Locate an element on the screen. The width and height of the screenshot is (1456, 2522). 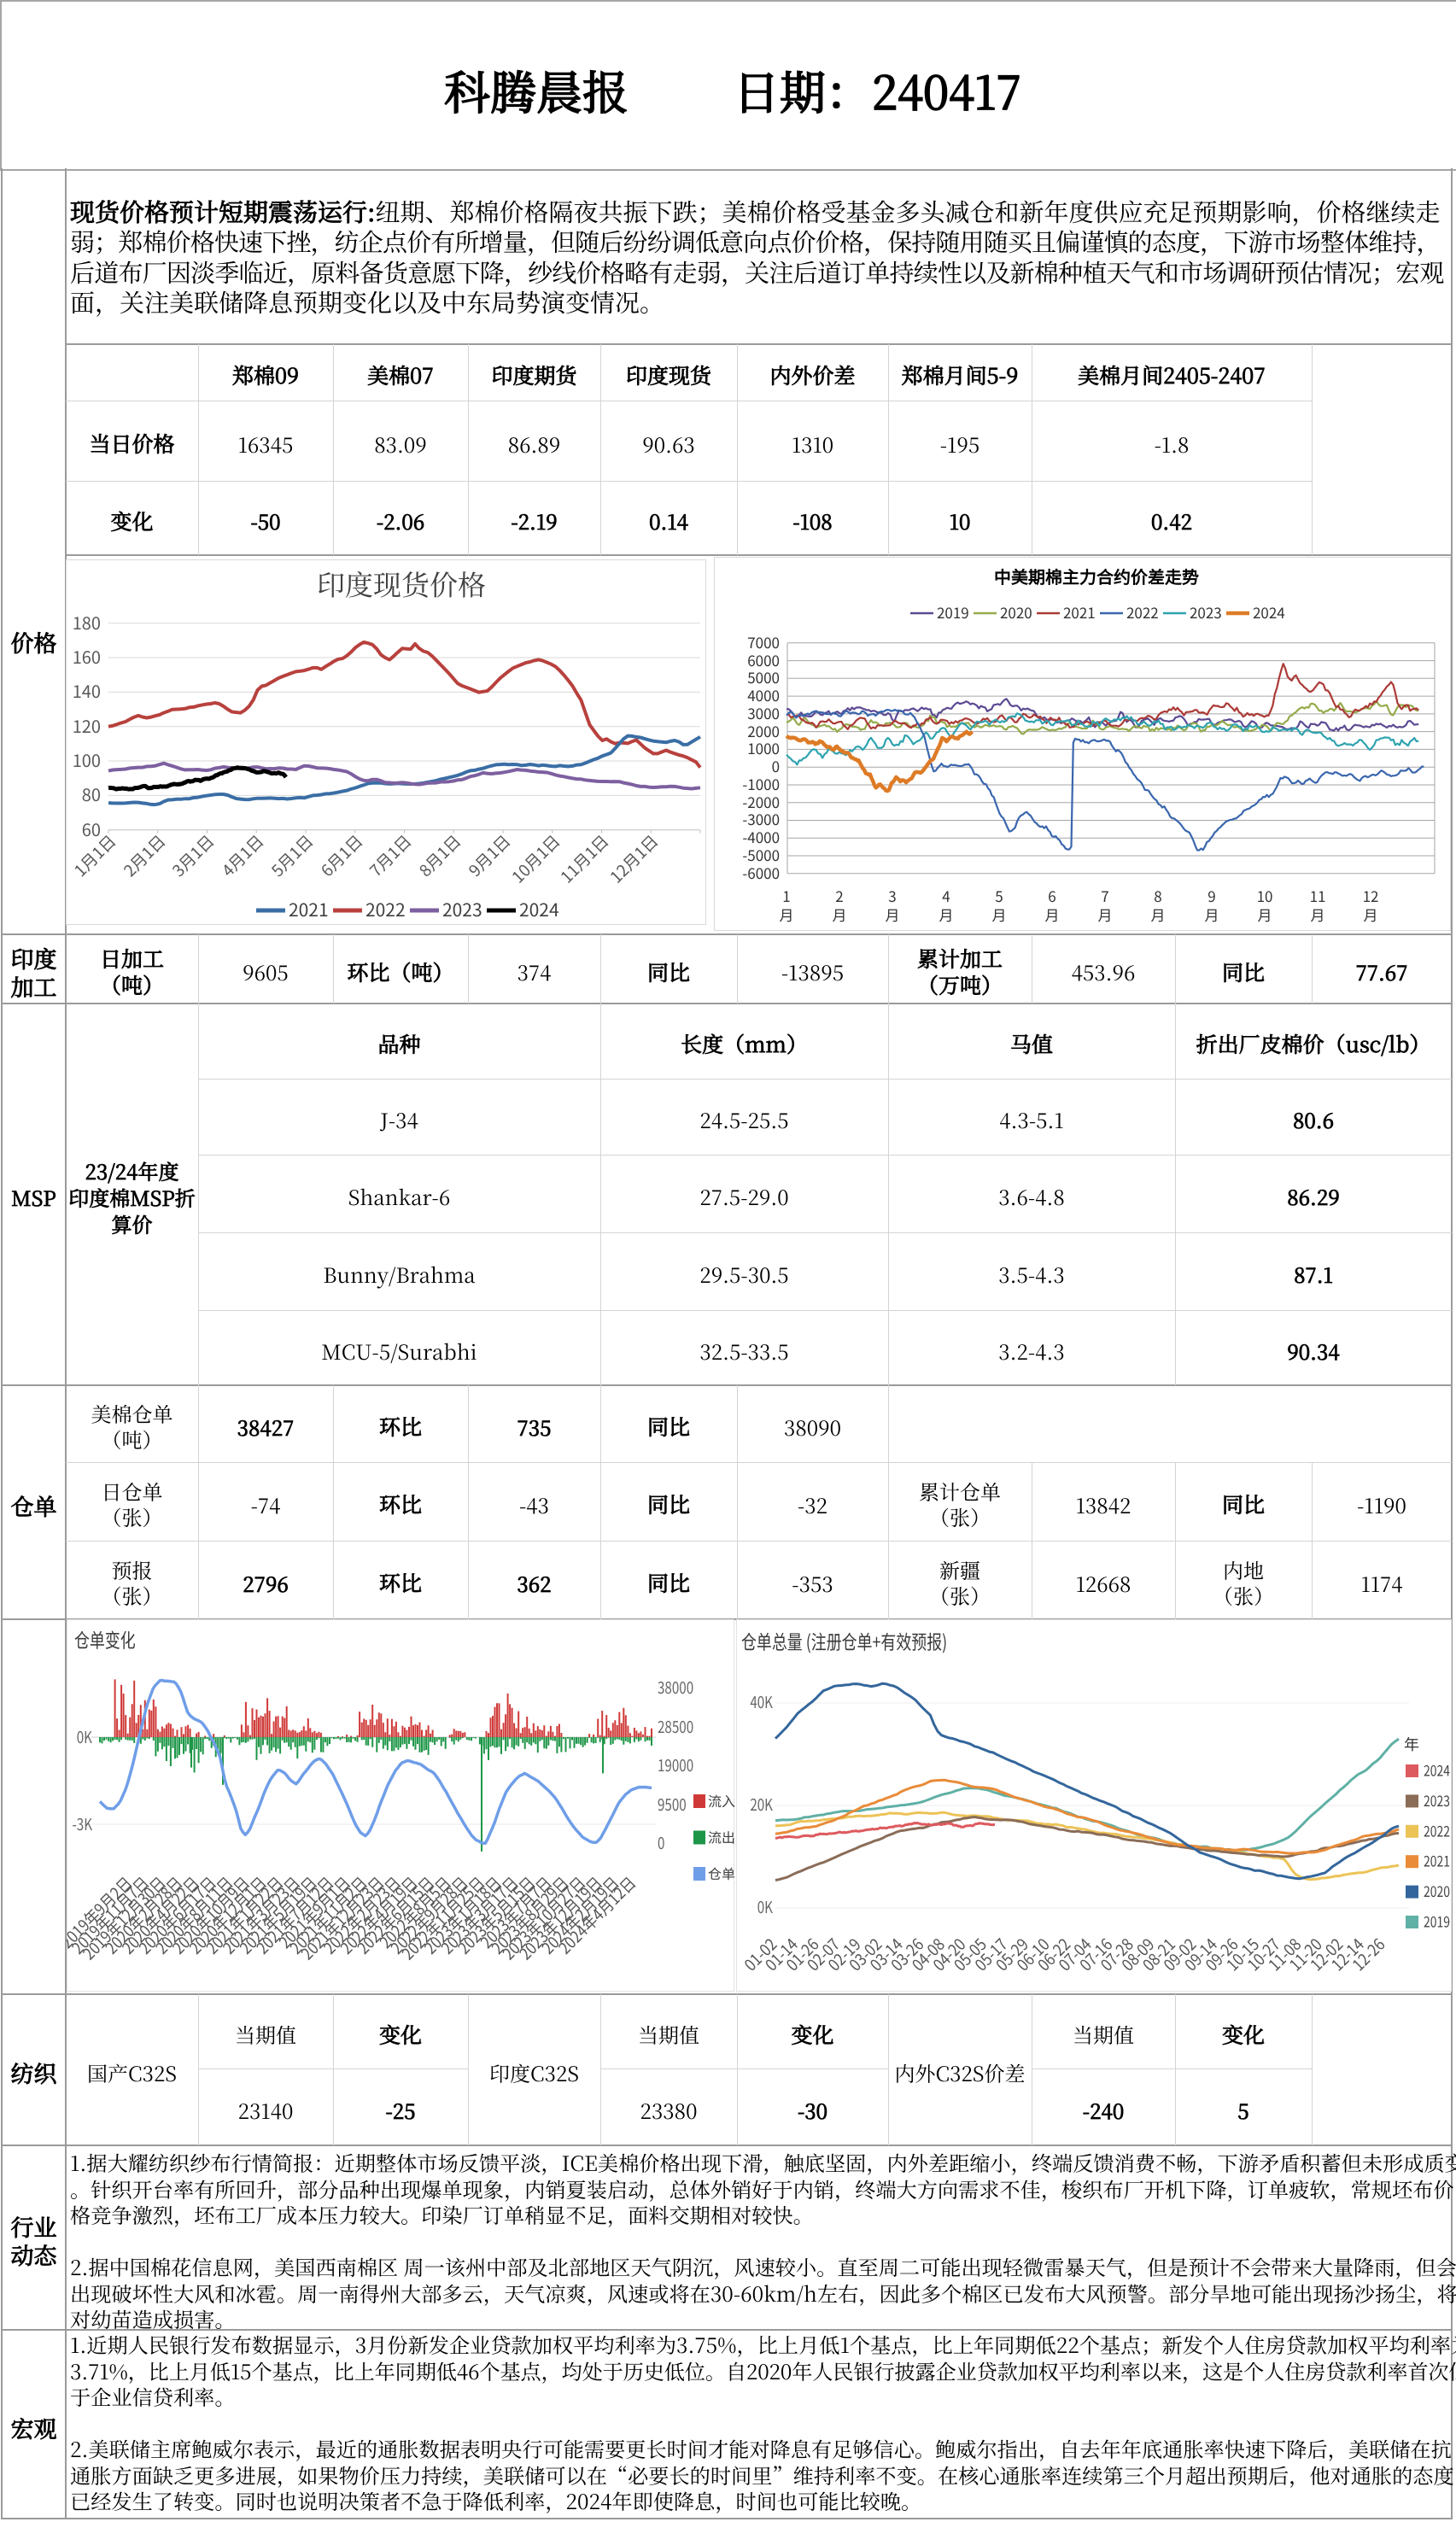
svg-text: -6000 is located at coordinates (761, 872).